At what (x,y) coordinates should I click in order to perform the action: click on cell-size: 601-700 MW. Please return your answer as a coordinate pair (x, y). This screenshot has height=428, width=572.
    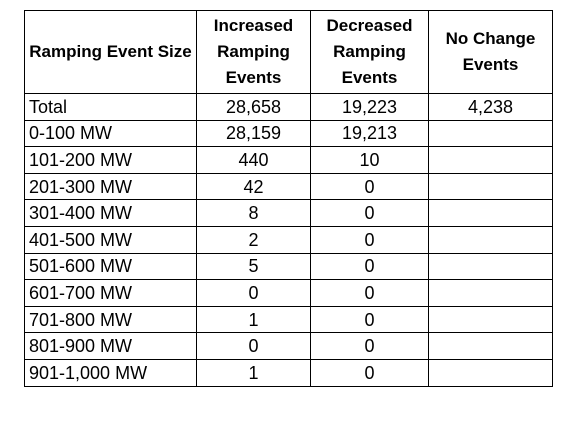
    Looking at the image, I should click on (110, 293).